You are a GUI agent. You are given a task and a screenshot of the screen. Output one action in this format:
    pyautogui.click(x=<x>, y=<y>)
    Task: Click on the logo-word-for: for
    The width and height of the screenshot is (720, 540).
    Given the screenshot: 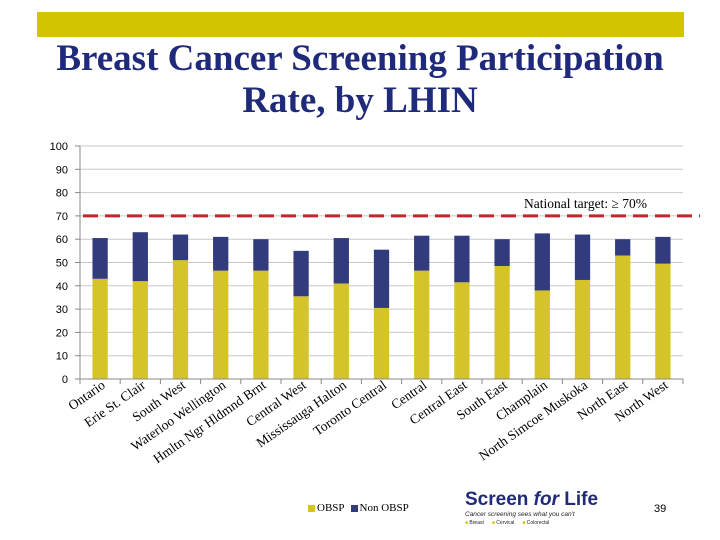 What is the action you would take?
    pyautogui.click(x=546, y=499)
    